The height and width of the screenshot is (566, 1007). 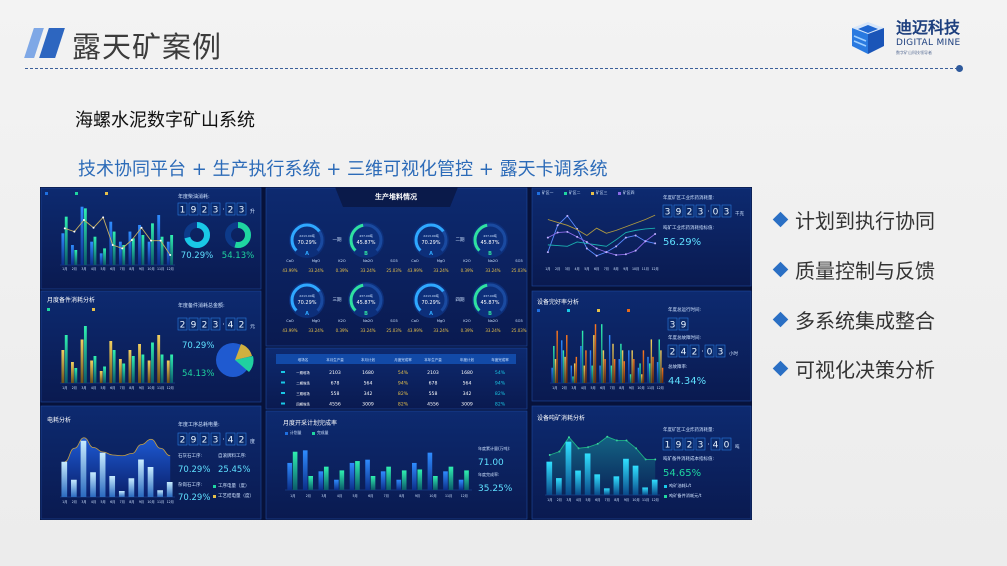 What do you see at coordinates (342, 270) in the screenshot?
I see `oxide-value: 0.39%` at bounding box center [342, 270].